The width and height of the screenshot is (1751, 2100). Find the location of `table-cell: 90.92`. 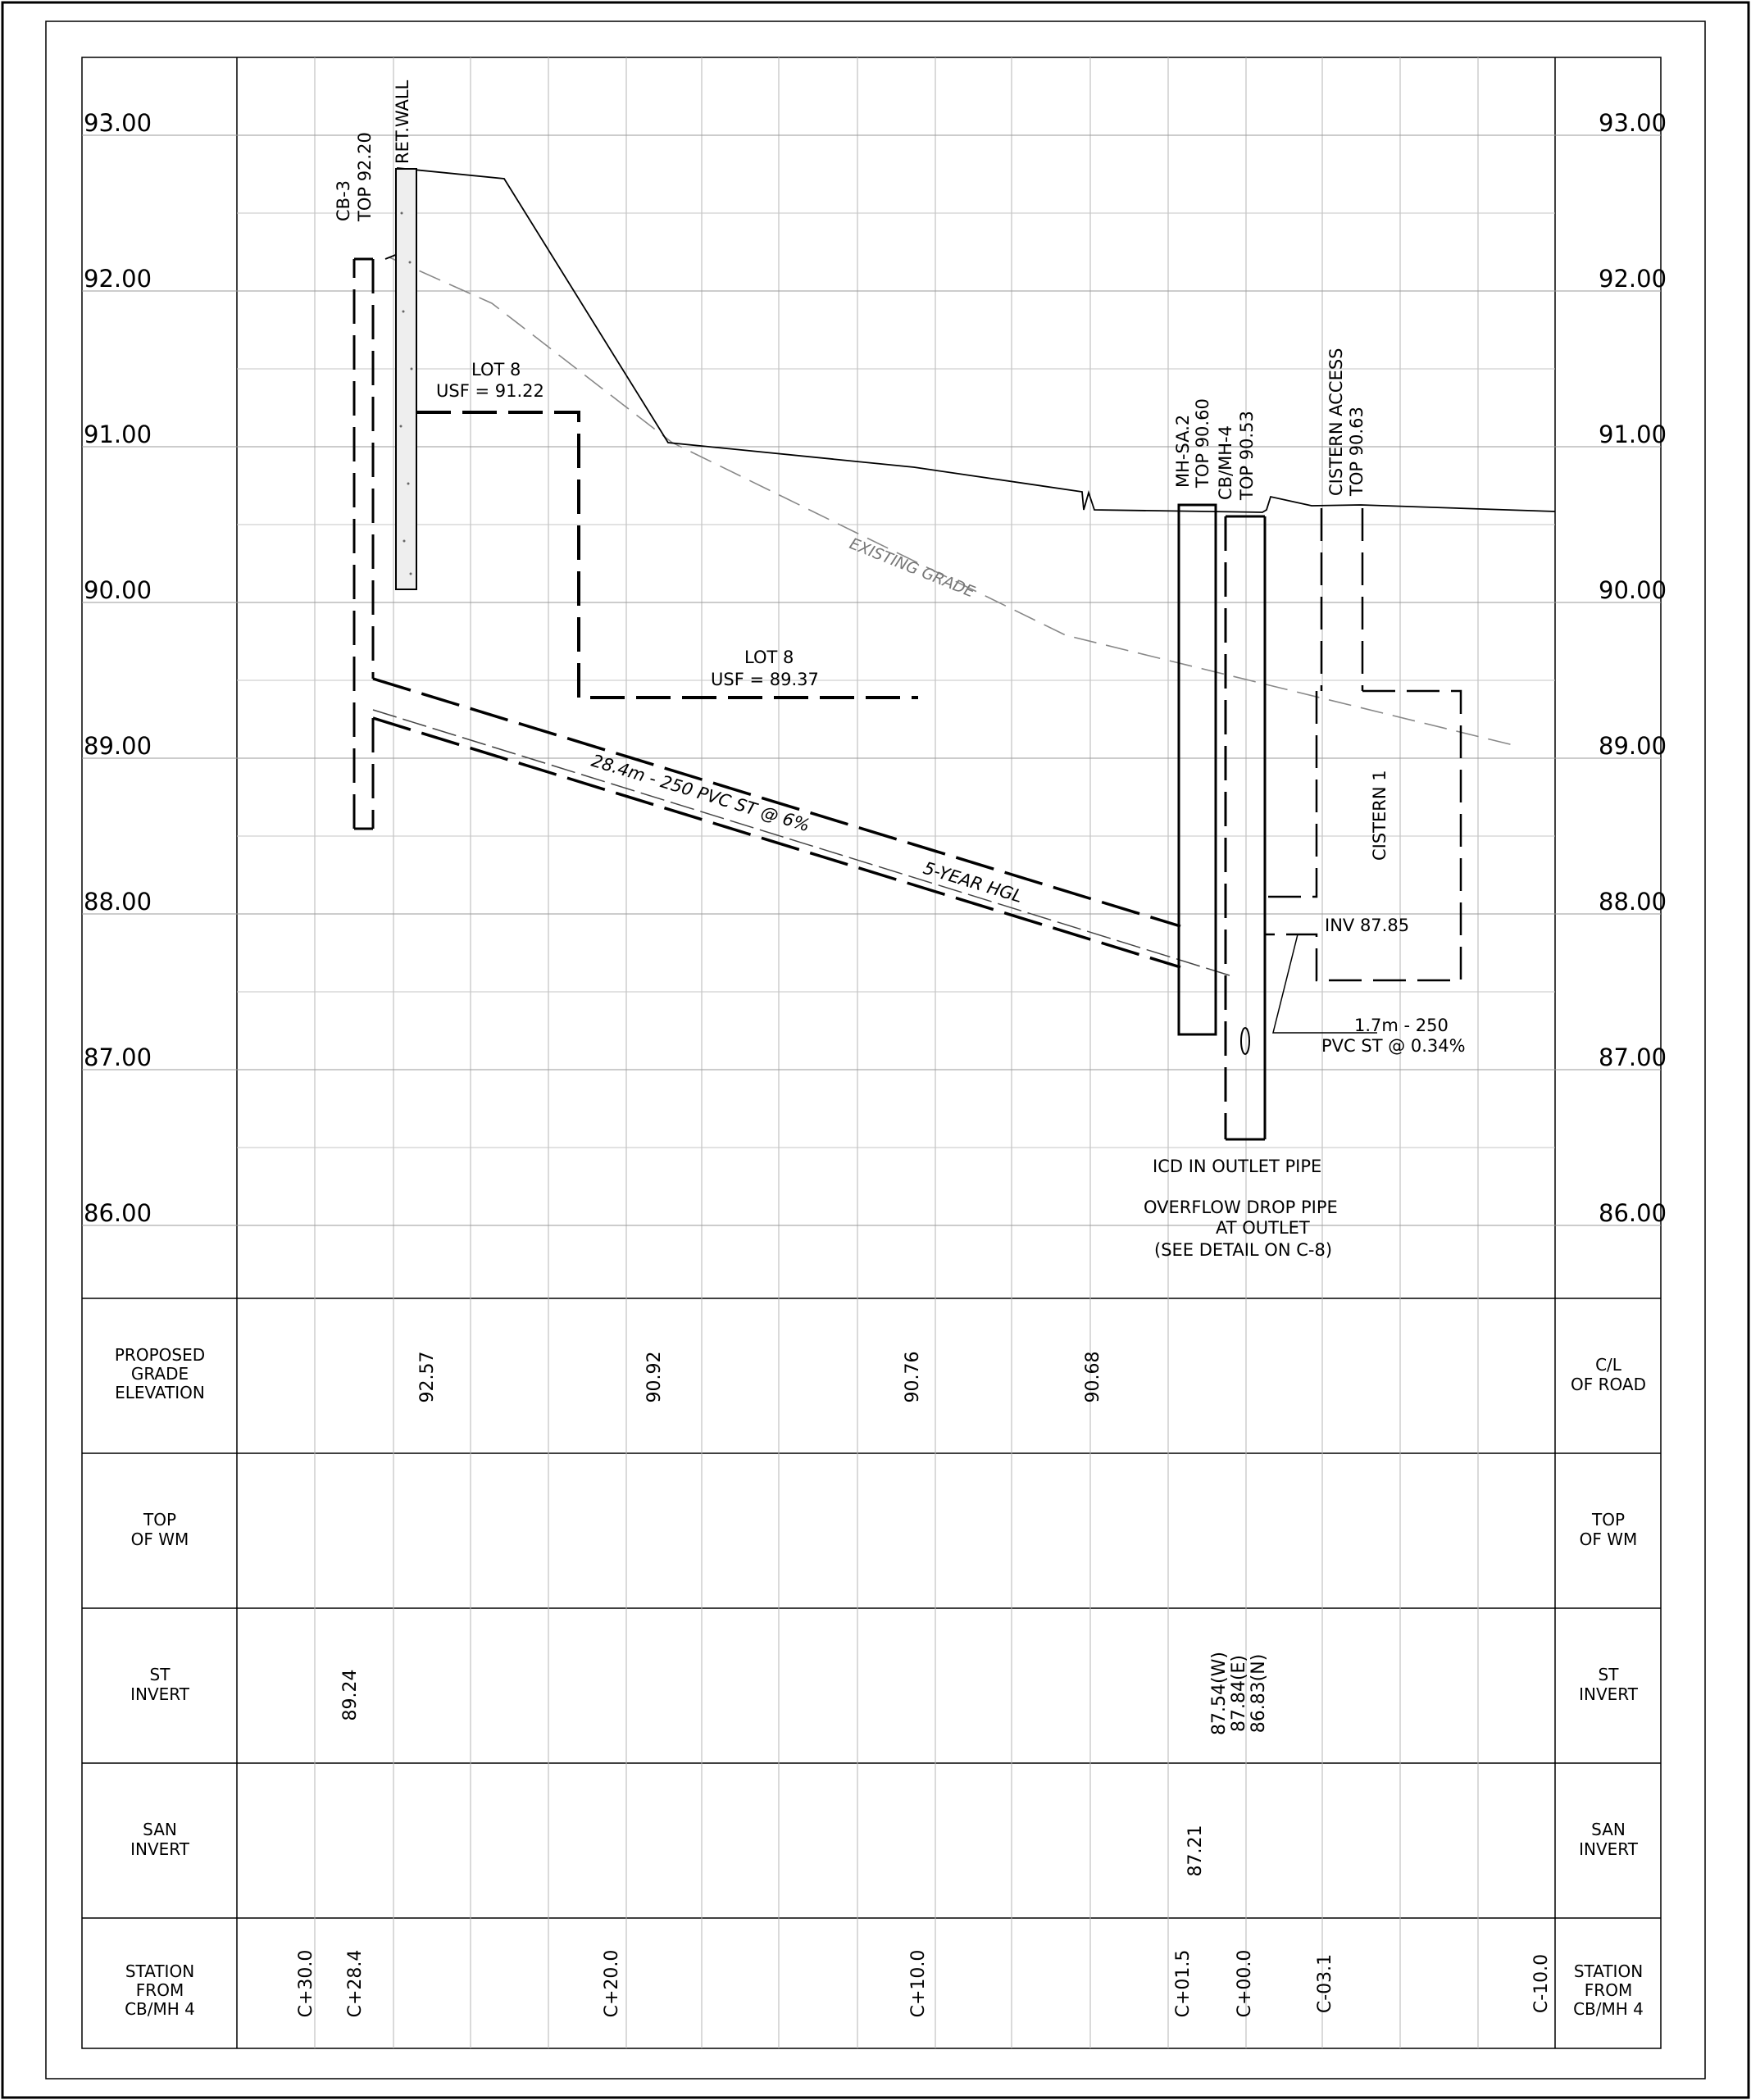

table-cell: 90.92 is located at coordinates (654, 1377).